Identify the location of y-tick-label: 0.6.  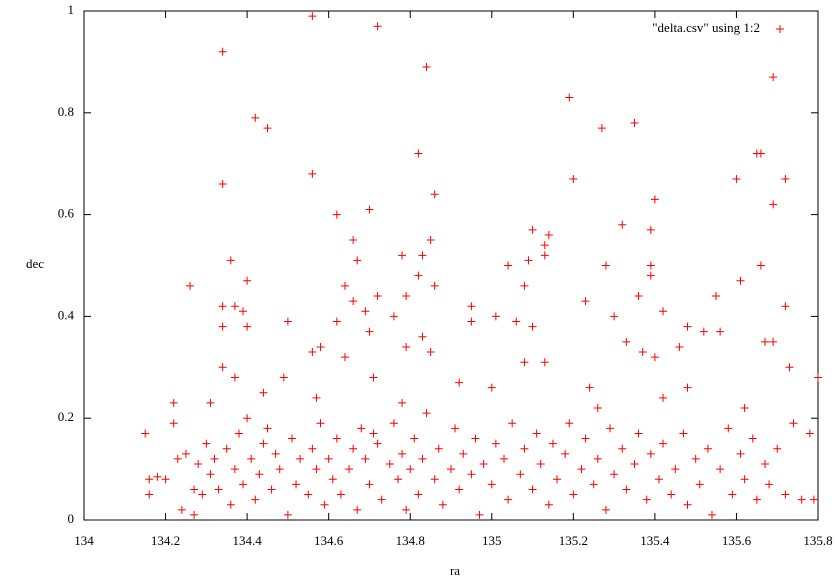
(66, 213).